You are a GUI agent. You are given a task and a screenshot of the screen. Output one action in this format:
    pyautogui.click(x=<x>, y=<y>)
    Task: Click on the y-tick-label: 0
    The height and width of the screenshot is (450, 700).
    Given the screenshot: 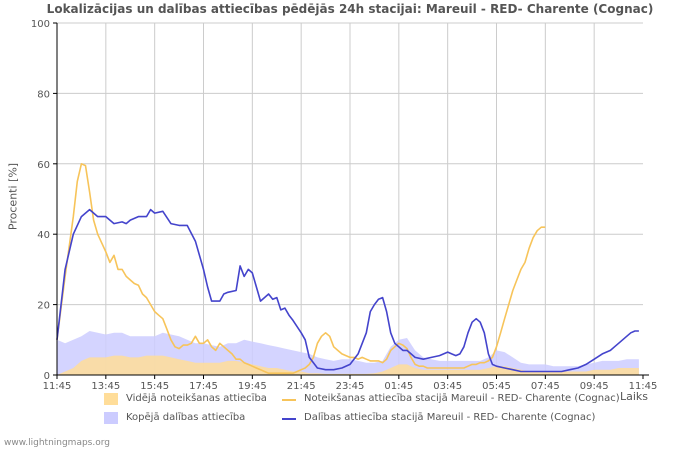 What is the action you would take?
    pyautogui.click(x=47, y=376)
    